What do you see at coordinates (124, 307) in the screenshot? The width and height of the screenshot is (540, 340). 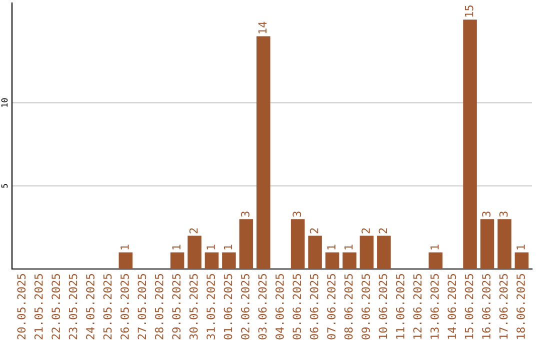 I see `x-tick-label: 26.05.2025` at bounding box center [124, 307].